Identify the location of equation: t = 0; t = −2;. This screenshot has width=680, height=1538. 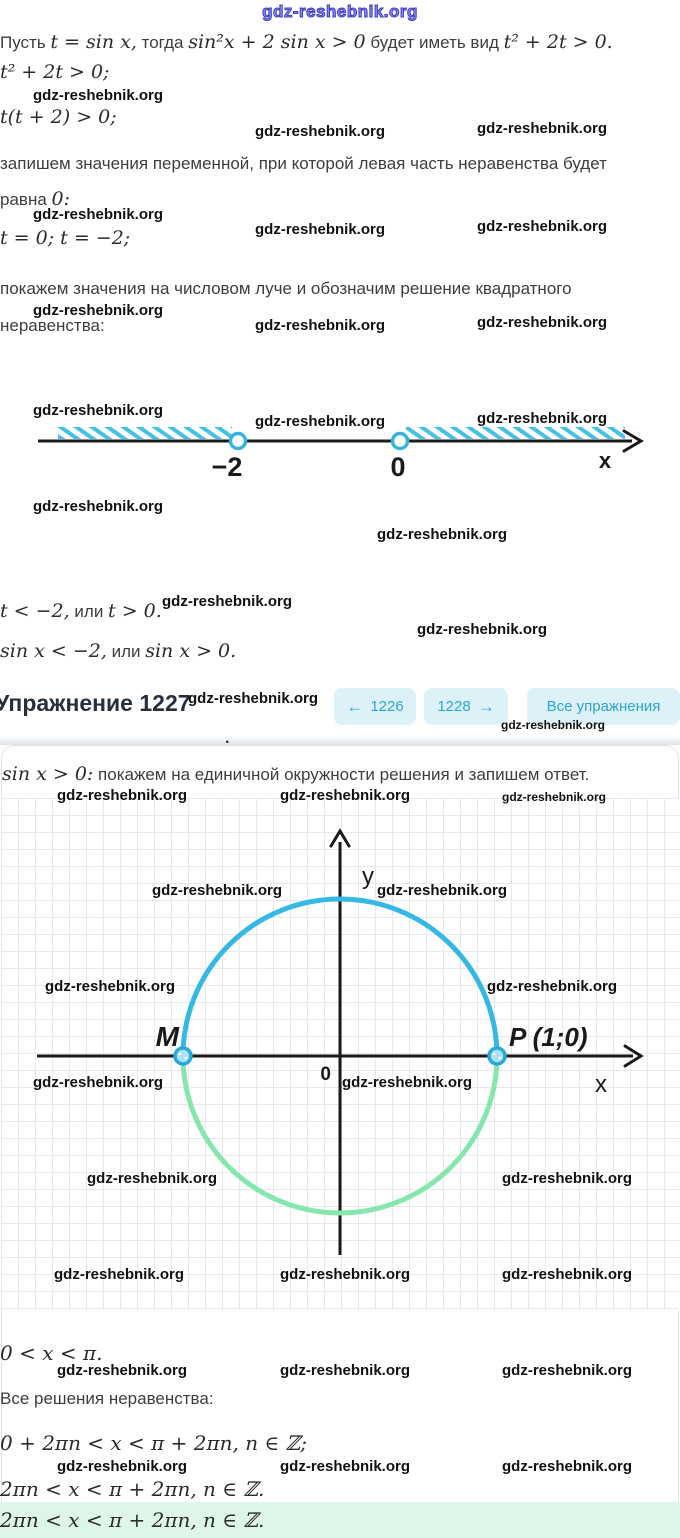
(65, 238).